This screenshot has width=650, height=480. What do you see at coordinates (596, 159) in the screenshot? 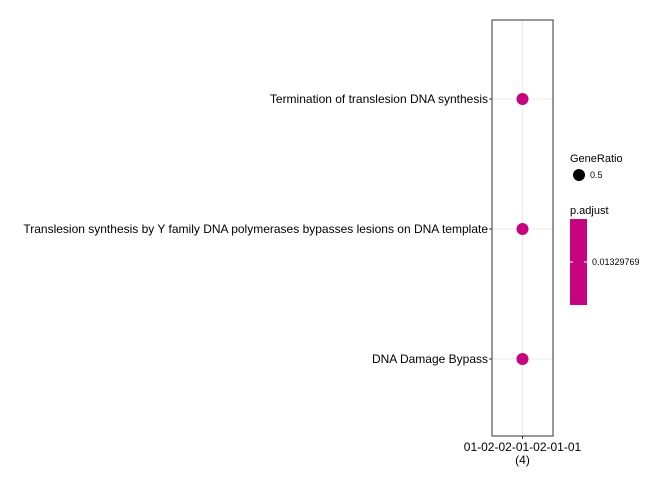
I see `size-legend-title: GeneRatio` at bounding box center [596, 159].